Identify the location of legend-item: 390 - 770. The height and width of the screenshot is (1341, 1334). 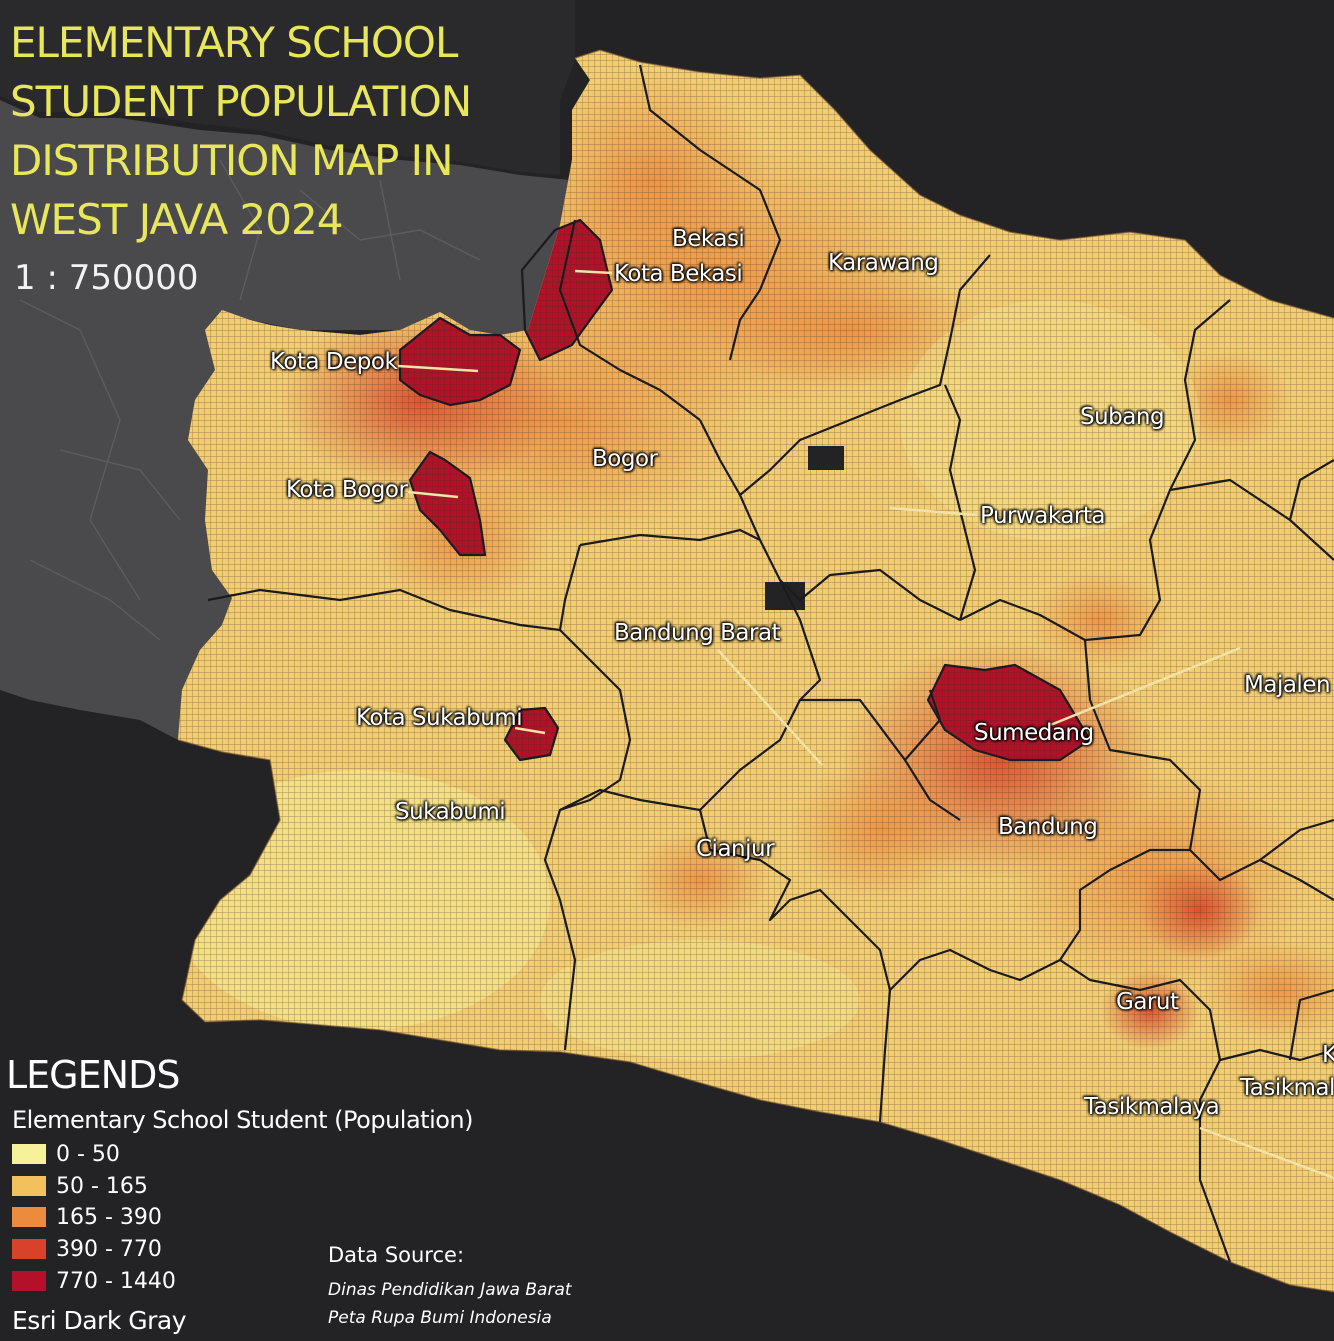
(87, 1249).